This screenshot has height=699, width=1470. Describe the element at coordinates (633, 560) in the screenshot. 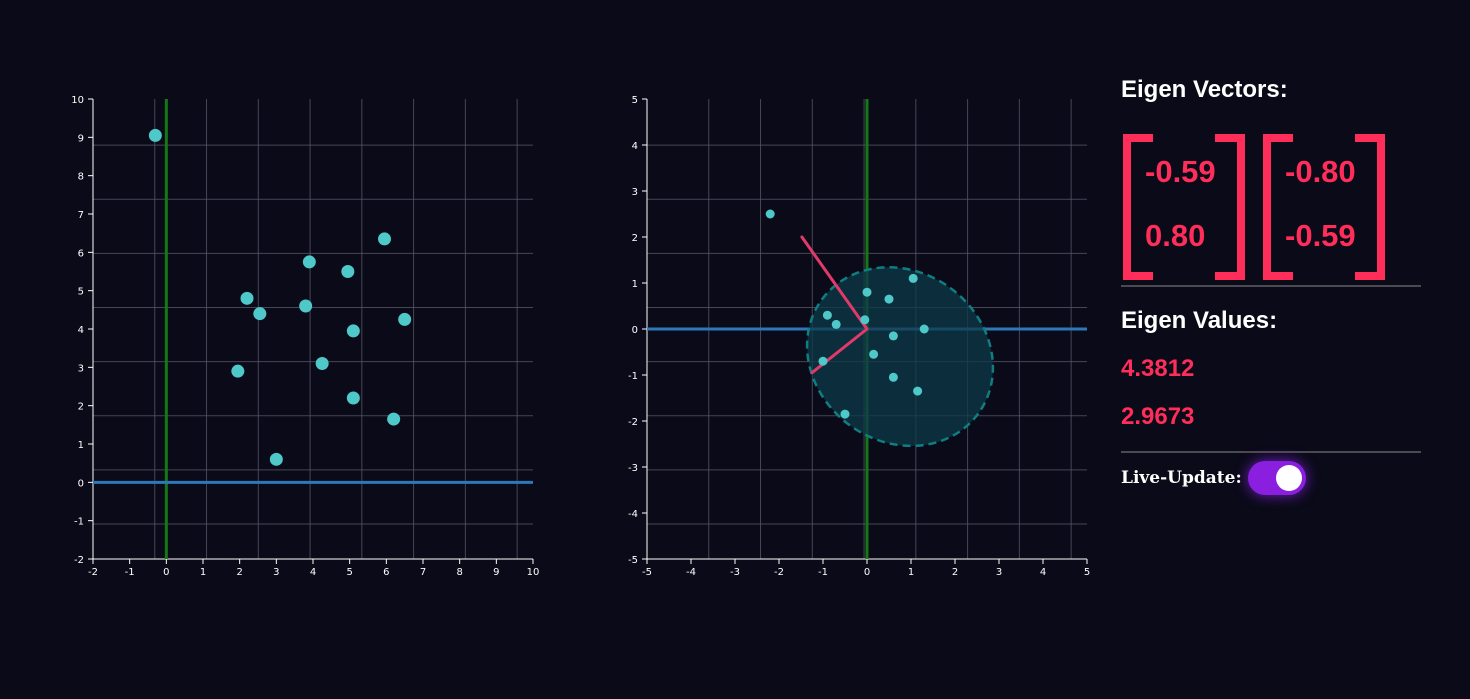

I see `y-tick-label: -5` at that location.